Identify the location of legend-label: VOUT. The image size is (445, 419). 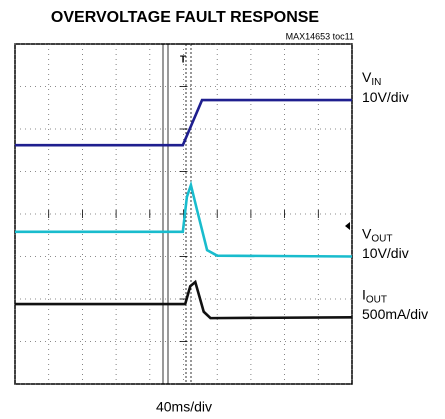
(377, 234).